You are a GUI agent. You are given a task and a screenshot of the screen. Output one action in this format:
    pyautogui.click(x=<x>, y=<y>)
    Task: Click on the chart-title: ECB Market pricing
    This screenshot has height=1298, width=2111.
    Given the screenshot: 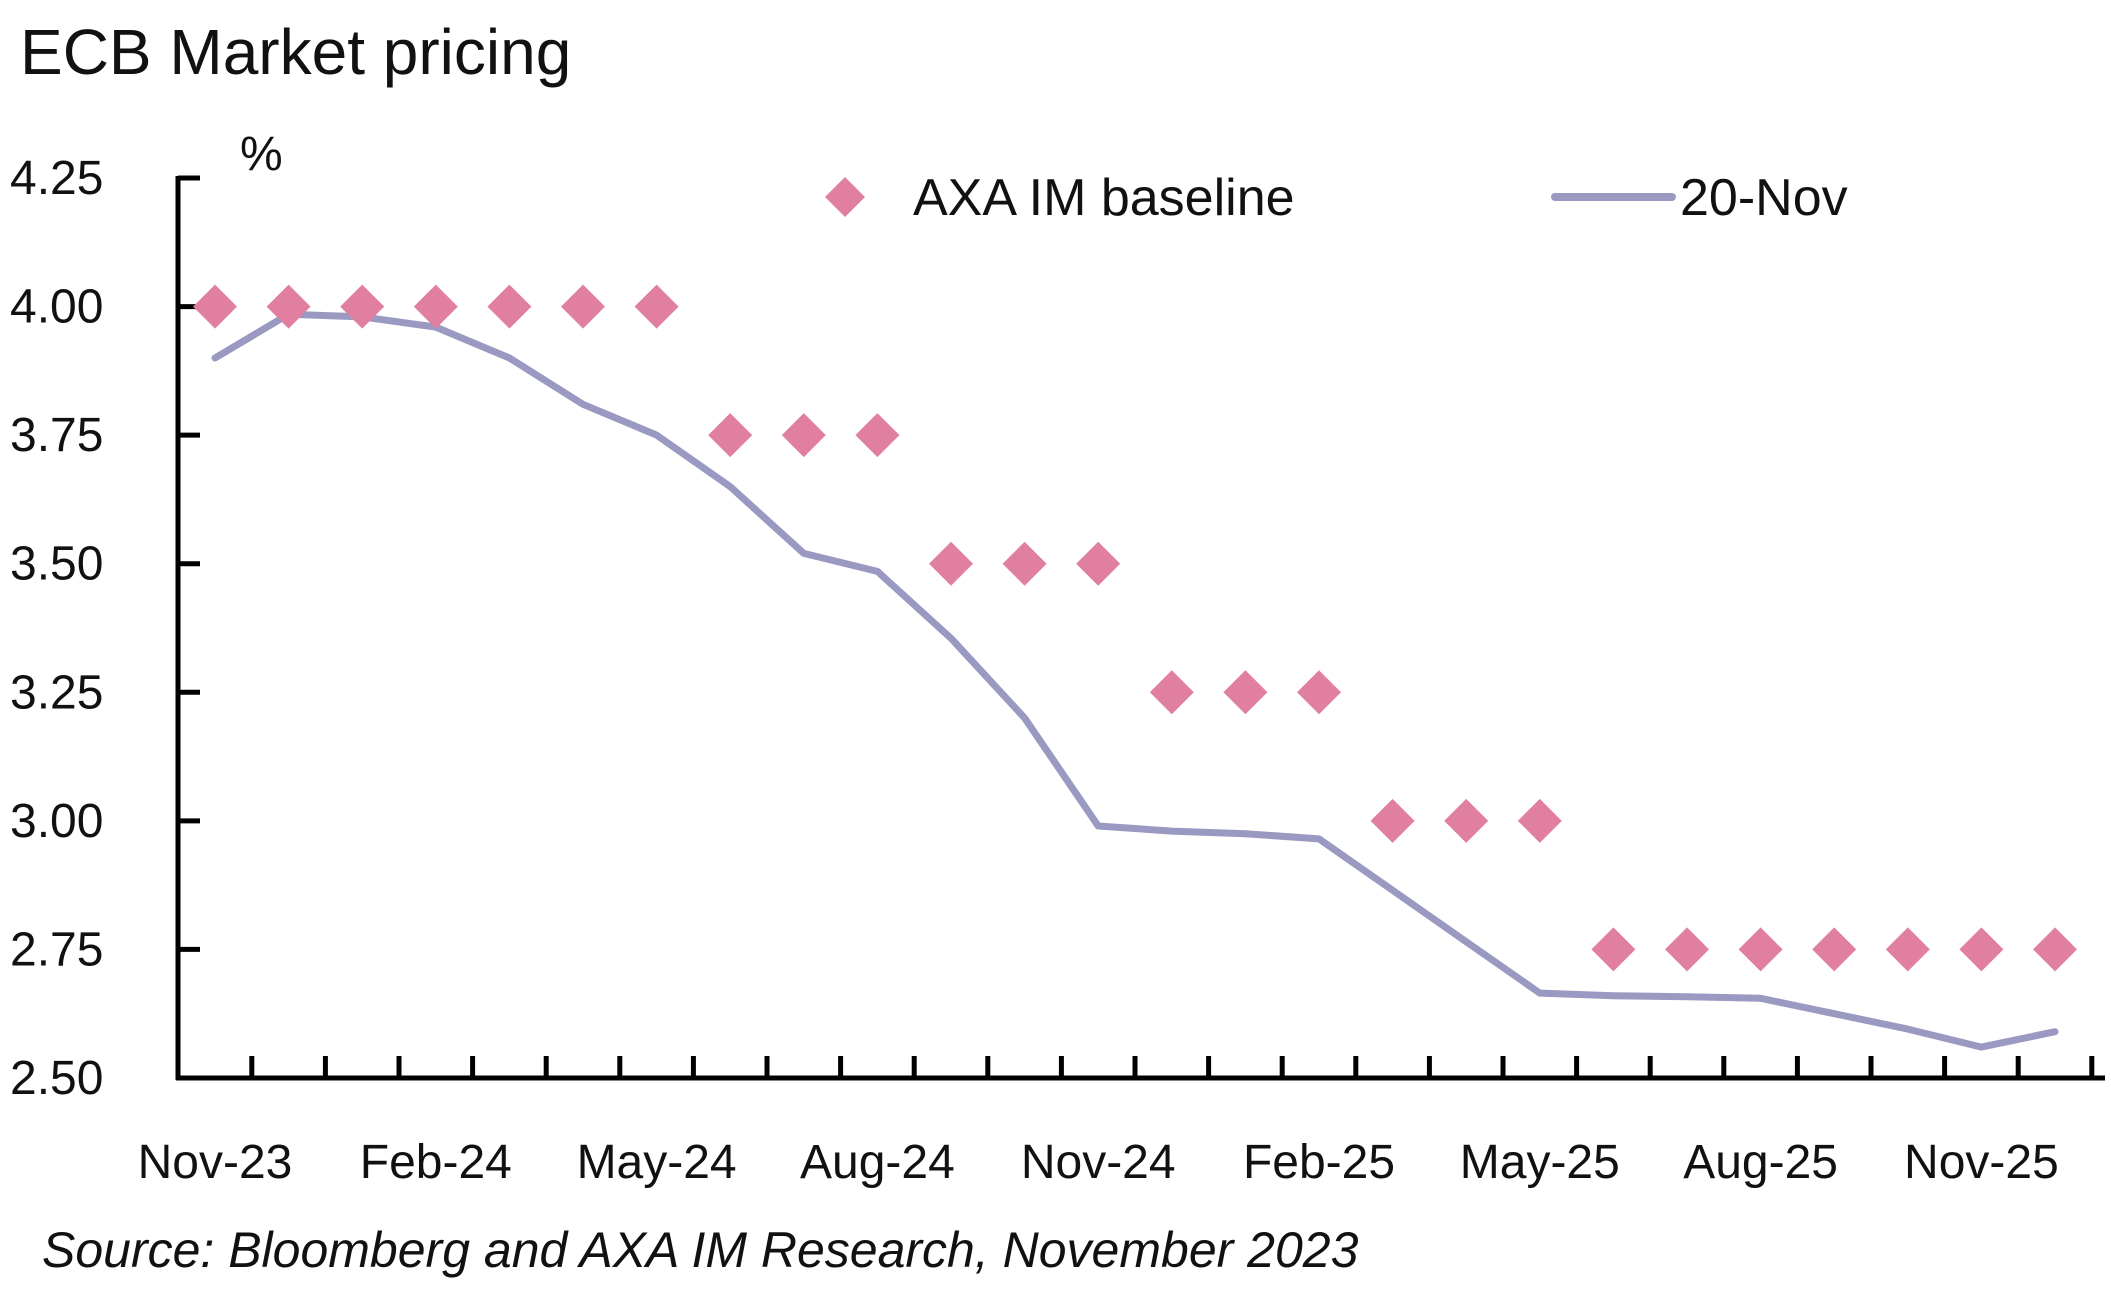 What is the action you would take?
    pyautogui.click(x=296, y=52)
    